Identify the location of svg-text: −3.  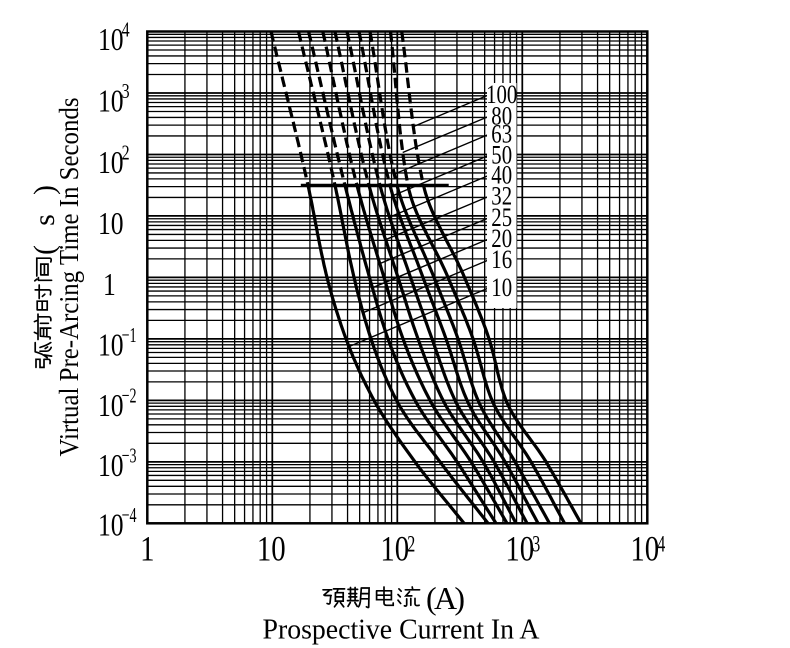
(129, 456).